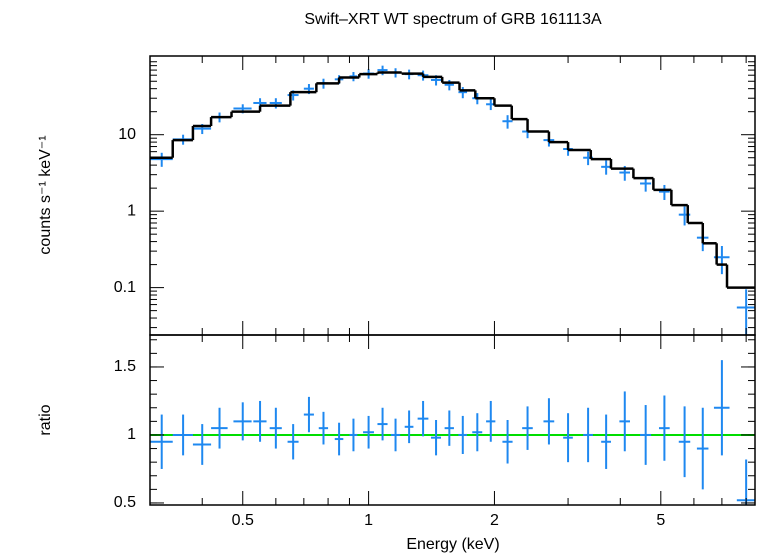 The height and width of the screenshot is (556, 758). I want to click on y-tick-label: 10, so click(127, 134).